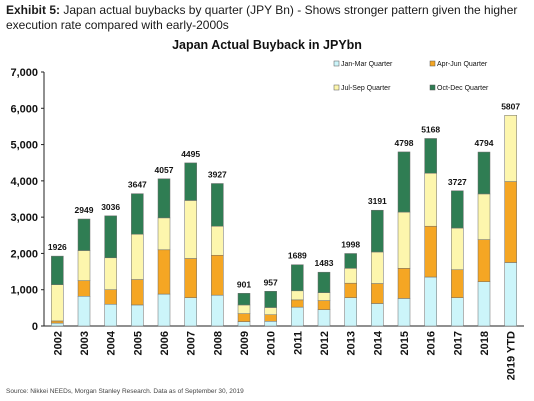 The width and height of the screenshot is (534, 401). What do you see at coordinates (405, 343) in the screenshot?
I see `x-tick-label: 2015` at bounding box center [405, 343].